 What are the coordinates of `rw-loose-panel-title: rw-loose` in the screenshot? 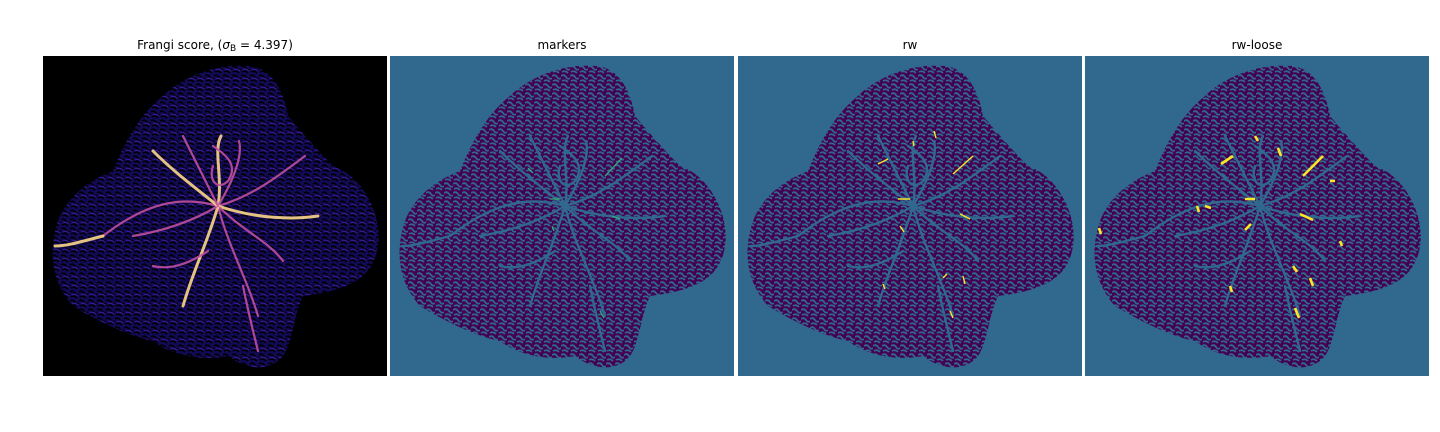 It's located at (1257, 45).